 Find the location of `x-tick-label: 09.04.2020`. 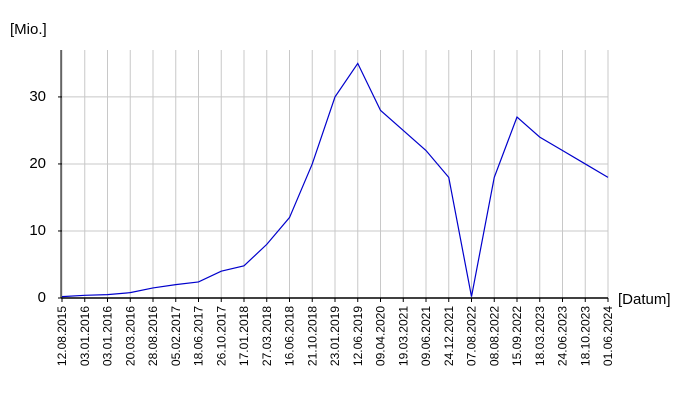

x-tick-label: 09.04.2020 is located at coordinates (381, 336).